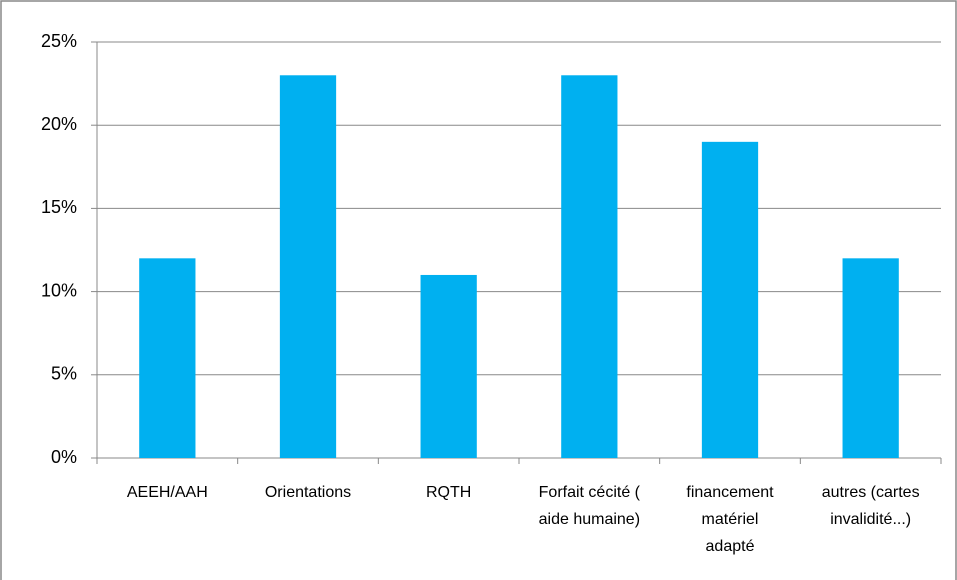 This screenshot has height=580, width=957. What do you see at coordinates (64, 374) in the screenshot?
I see `y-tick-label: 5%` at bounding box center [64, 374].